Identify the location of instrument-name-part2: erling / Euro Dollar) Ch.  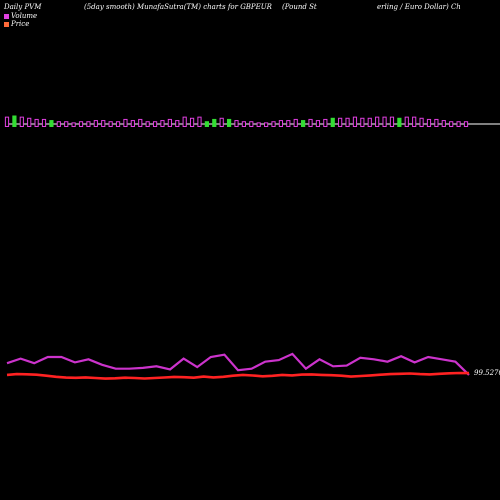
(419, 7).